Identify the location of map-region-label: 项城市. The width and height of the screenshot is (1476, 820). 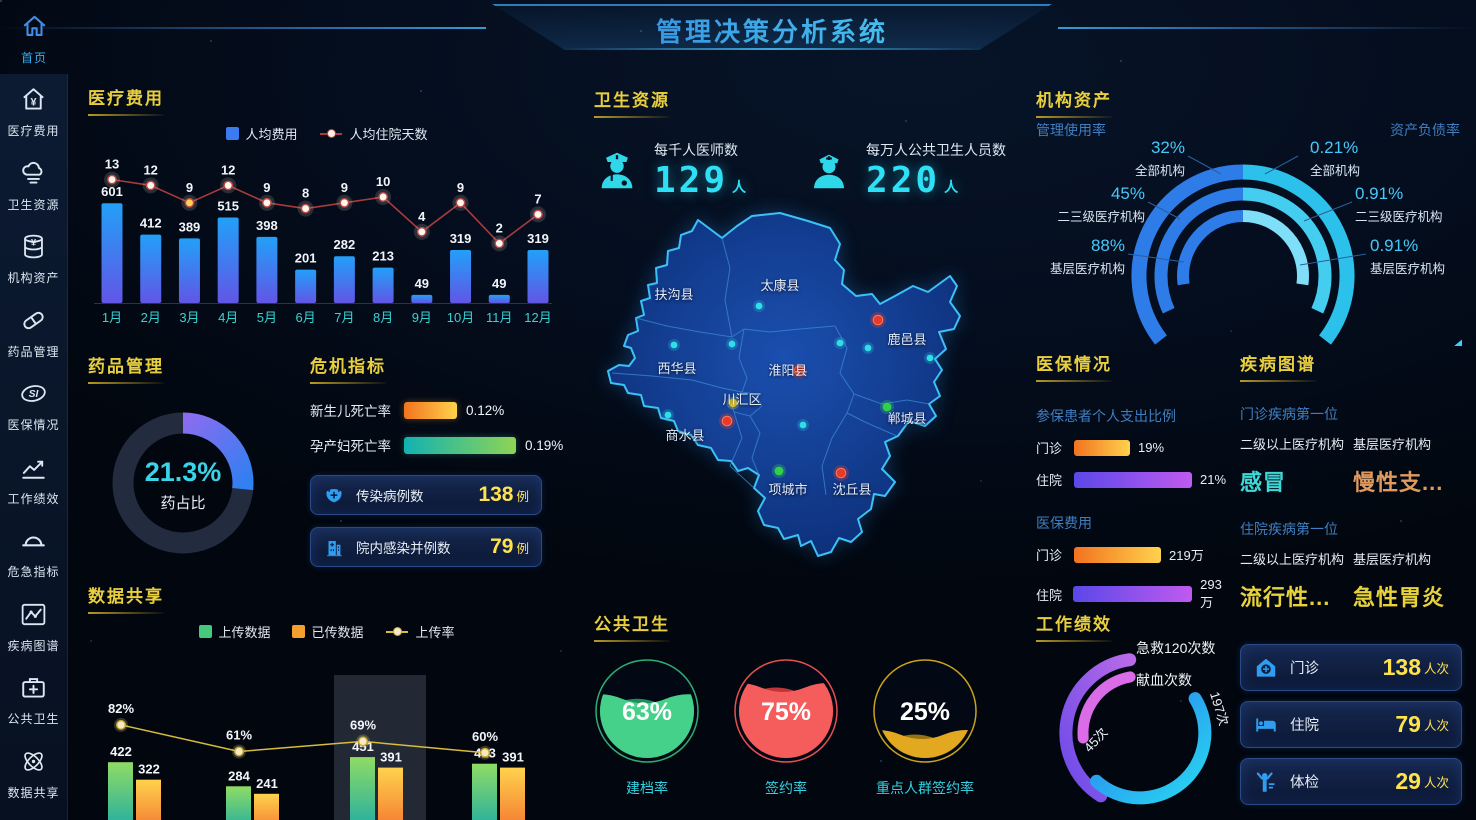
(788, 489).